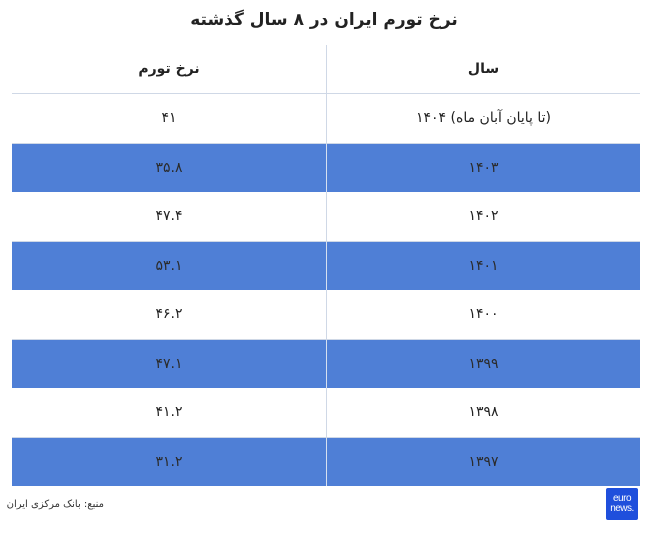 This screenshot has width=648, height=537. What do you see at coordinates (483, 216) in the screenshot?
I see `cell-year: ۱۴۰۲` at bounding box center [483, 216].